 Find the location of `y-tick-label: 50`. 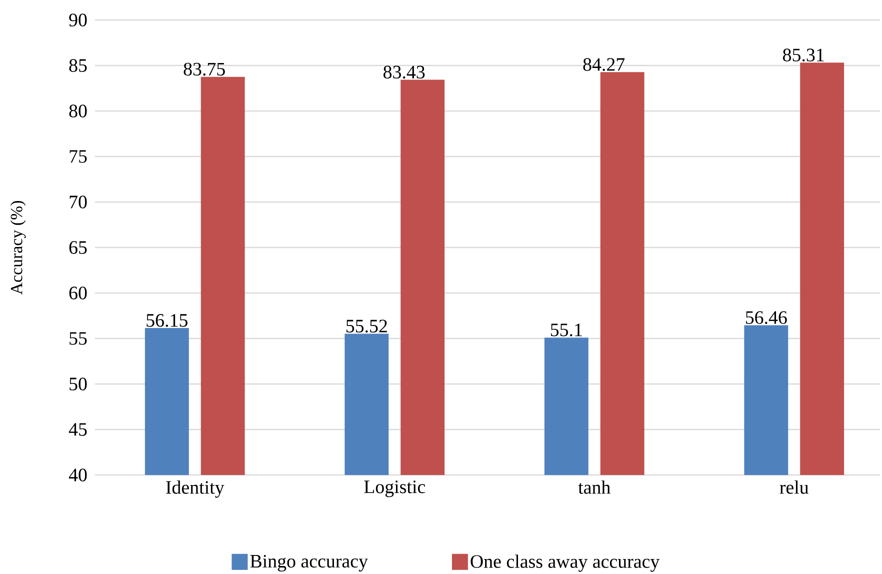

y-tick-label: 50 is located at coordinates (78, 384).